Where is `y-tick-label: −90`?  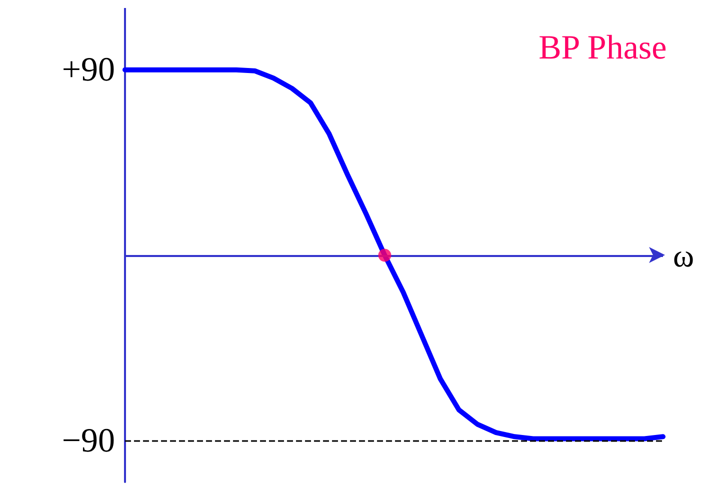
y-tick-label: −90 is located at coordinates (88, 441).